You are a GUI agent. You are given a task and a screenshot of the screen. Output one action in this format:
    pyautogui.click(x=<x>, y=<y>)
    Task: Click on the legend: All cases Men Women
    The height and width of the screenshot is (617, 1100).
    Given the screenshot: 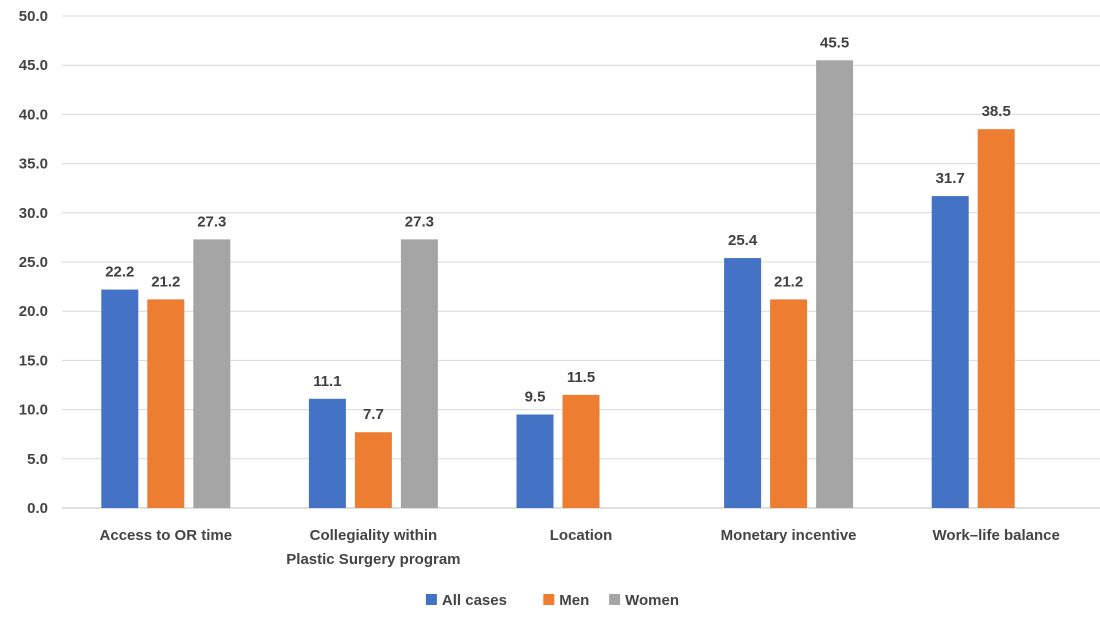 What is the action you would take?
    pyautogui.click(x=552, y=600)
    